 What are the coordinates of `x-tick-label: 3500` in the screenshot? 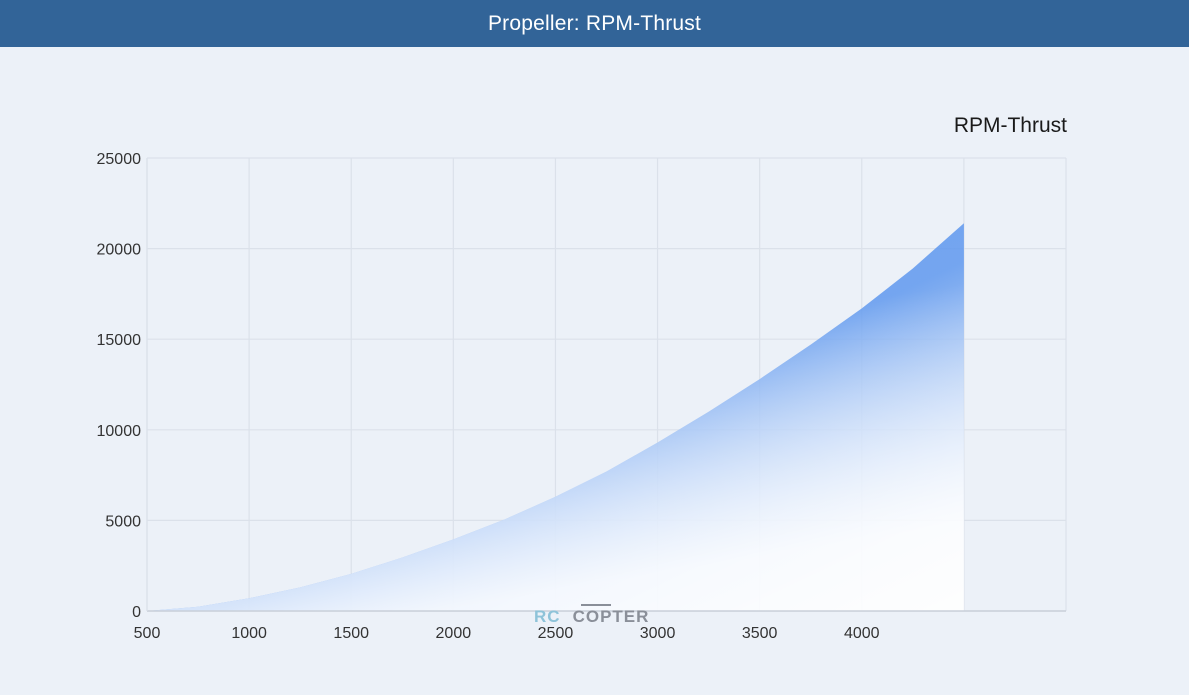 It's located at (760, 633).